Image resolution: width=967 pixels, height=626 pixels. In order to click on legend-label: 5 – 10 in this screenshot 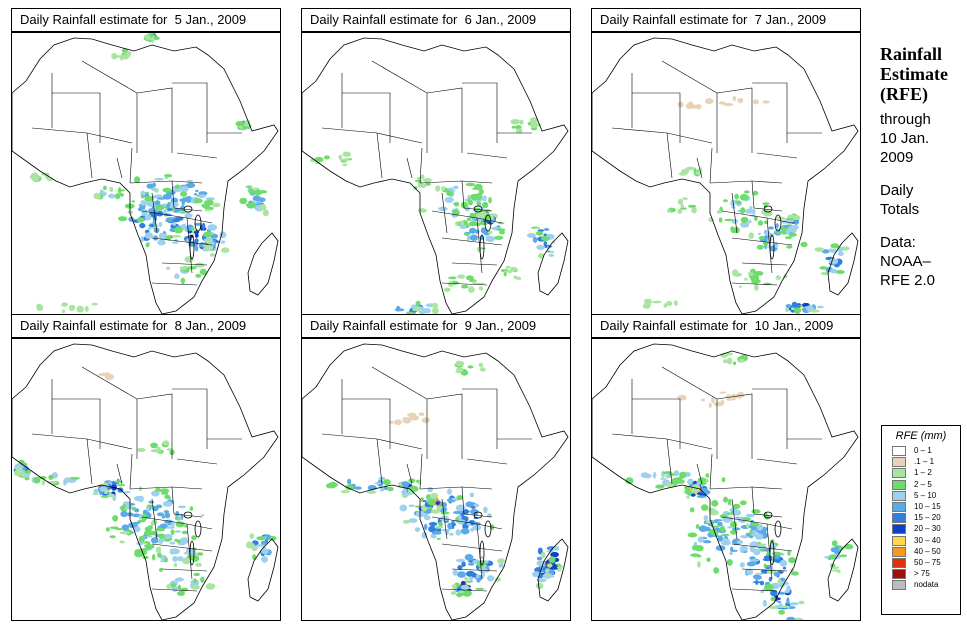, I will do `click(925, 495)`.